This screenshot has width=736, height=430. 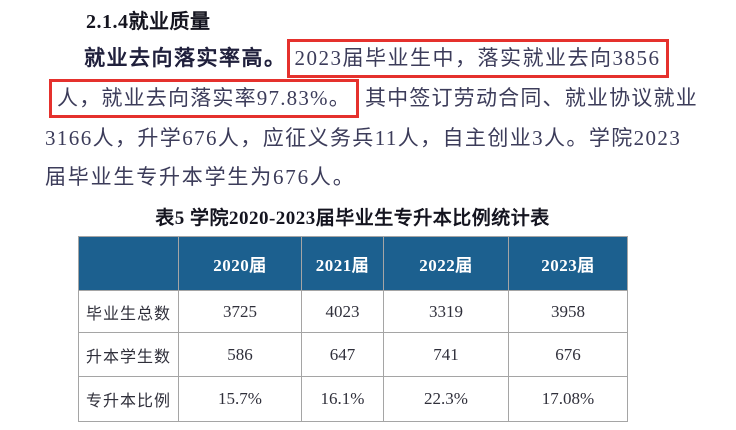 What do you see at coordinates (363, 138) in the screenshot?
I see `paragraph-line-3: 3166人，升学676人，应征义务兵11人，自主创业3人。学院2023` at bounding box center [363, 138].